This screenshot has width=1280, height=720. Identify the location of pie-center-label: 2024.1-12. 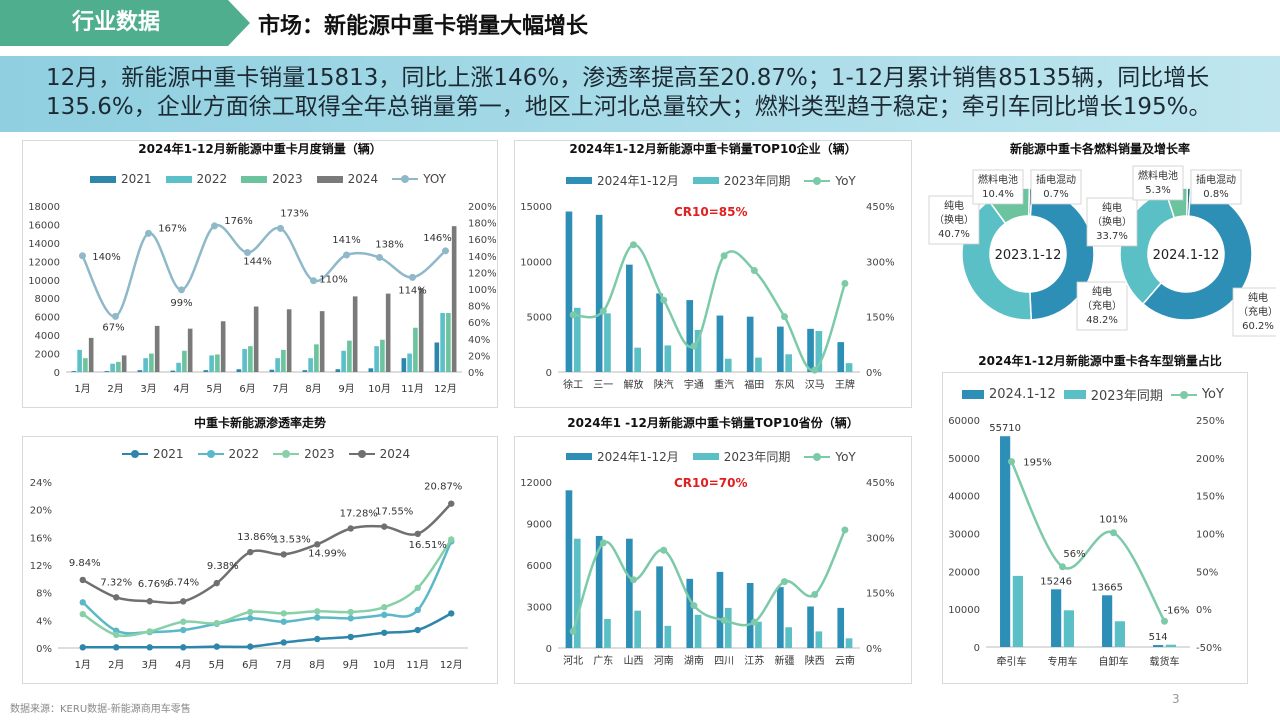
(1186, 255).